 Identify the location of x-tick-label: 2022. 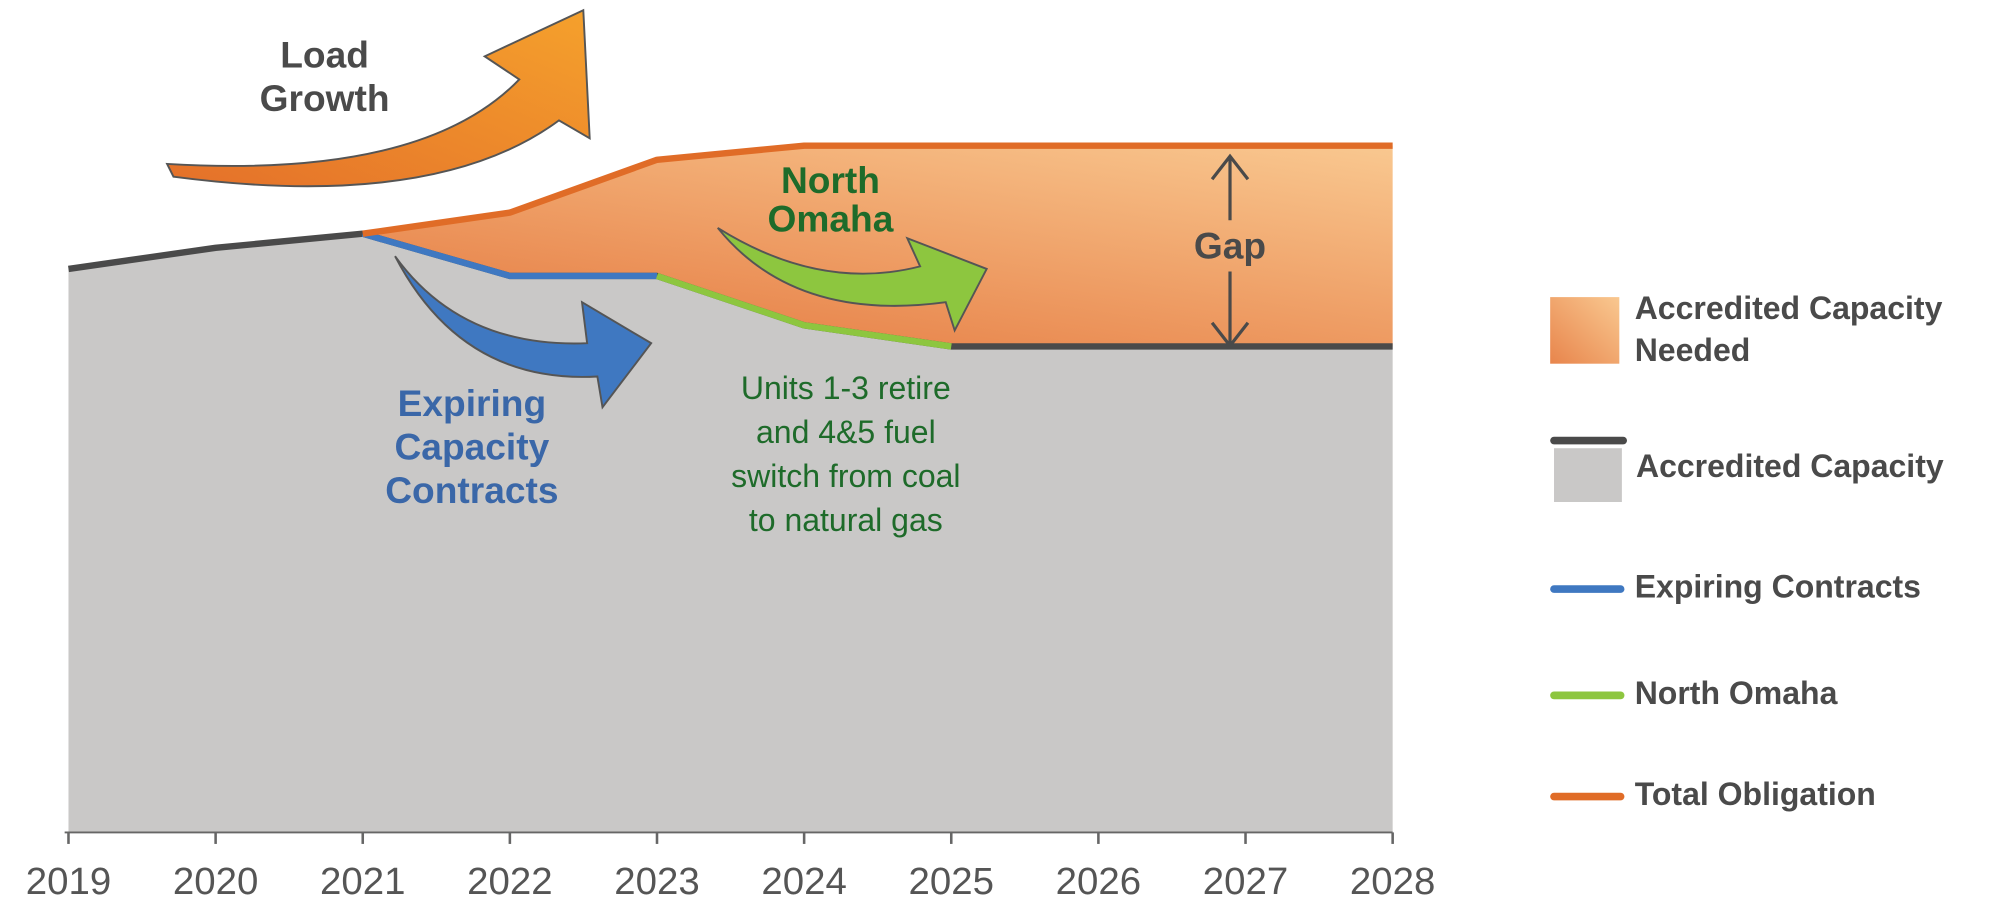
(509, 879).